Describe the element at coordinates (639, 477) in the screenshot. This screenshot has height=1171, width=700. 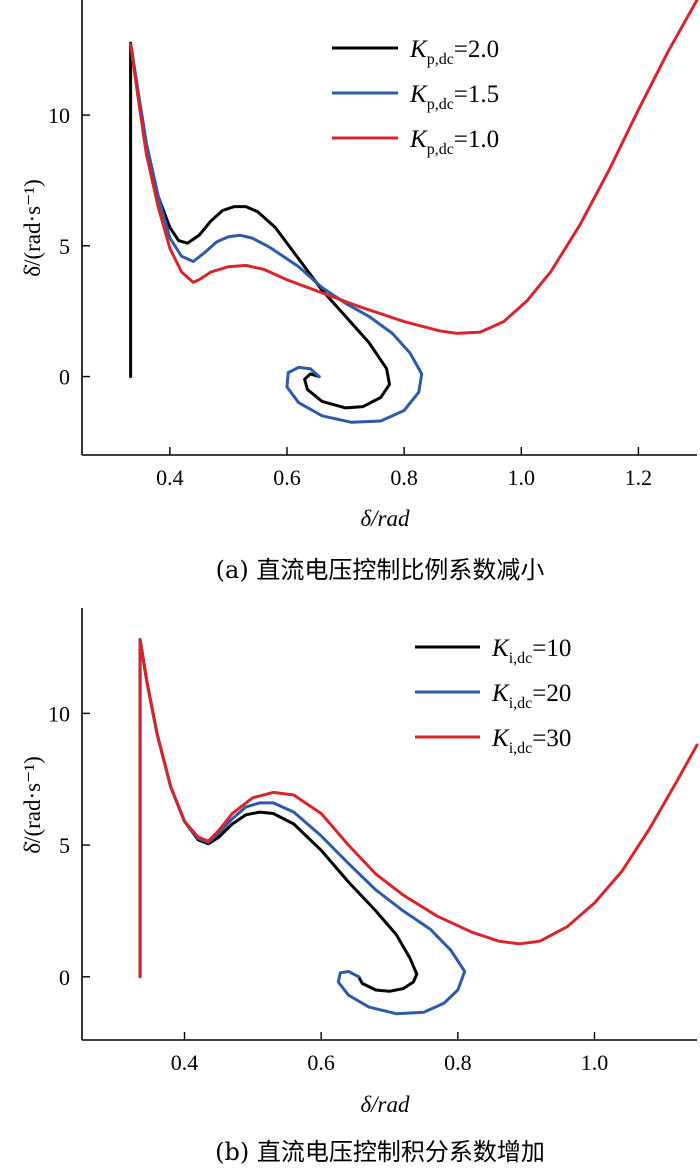
I see `x-tick-label: 1.2` at that location.